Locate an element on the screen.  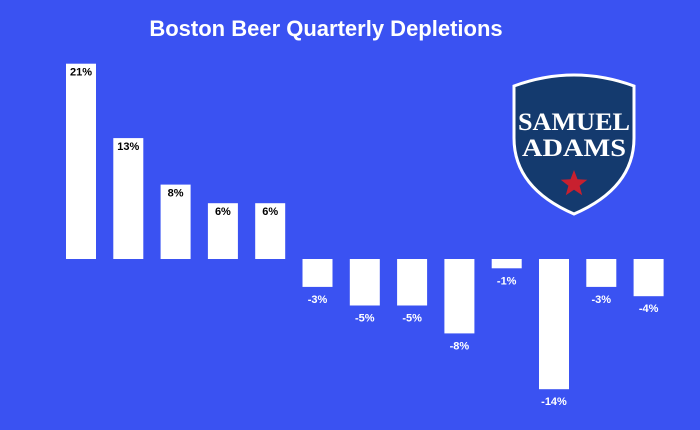
logo-text-line1: SAMUEL is located at coordinates (574, 122).